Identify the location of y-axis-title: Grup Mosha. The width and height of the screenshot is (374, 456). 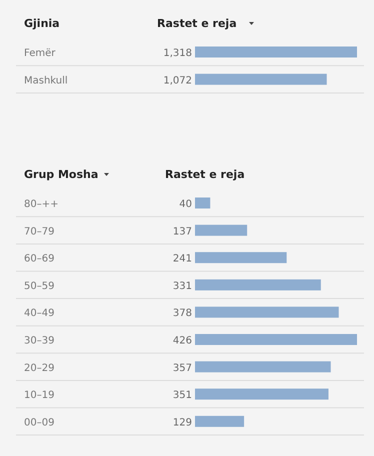
(61, 174).